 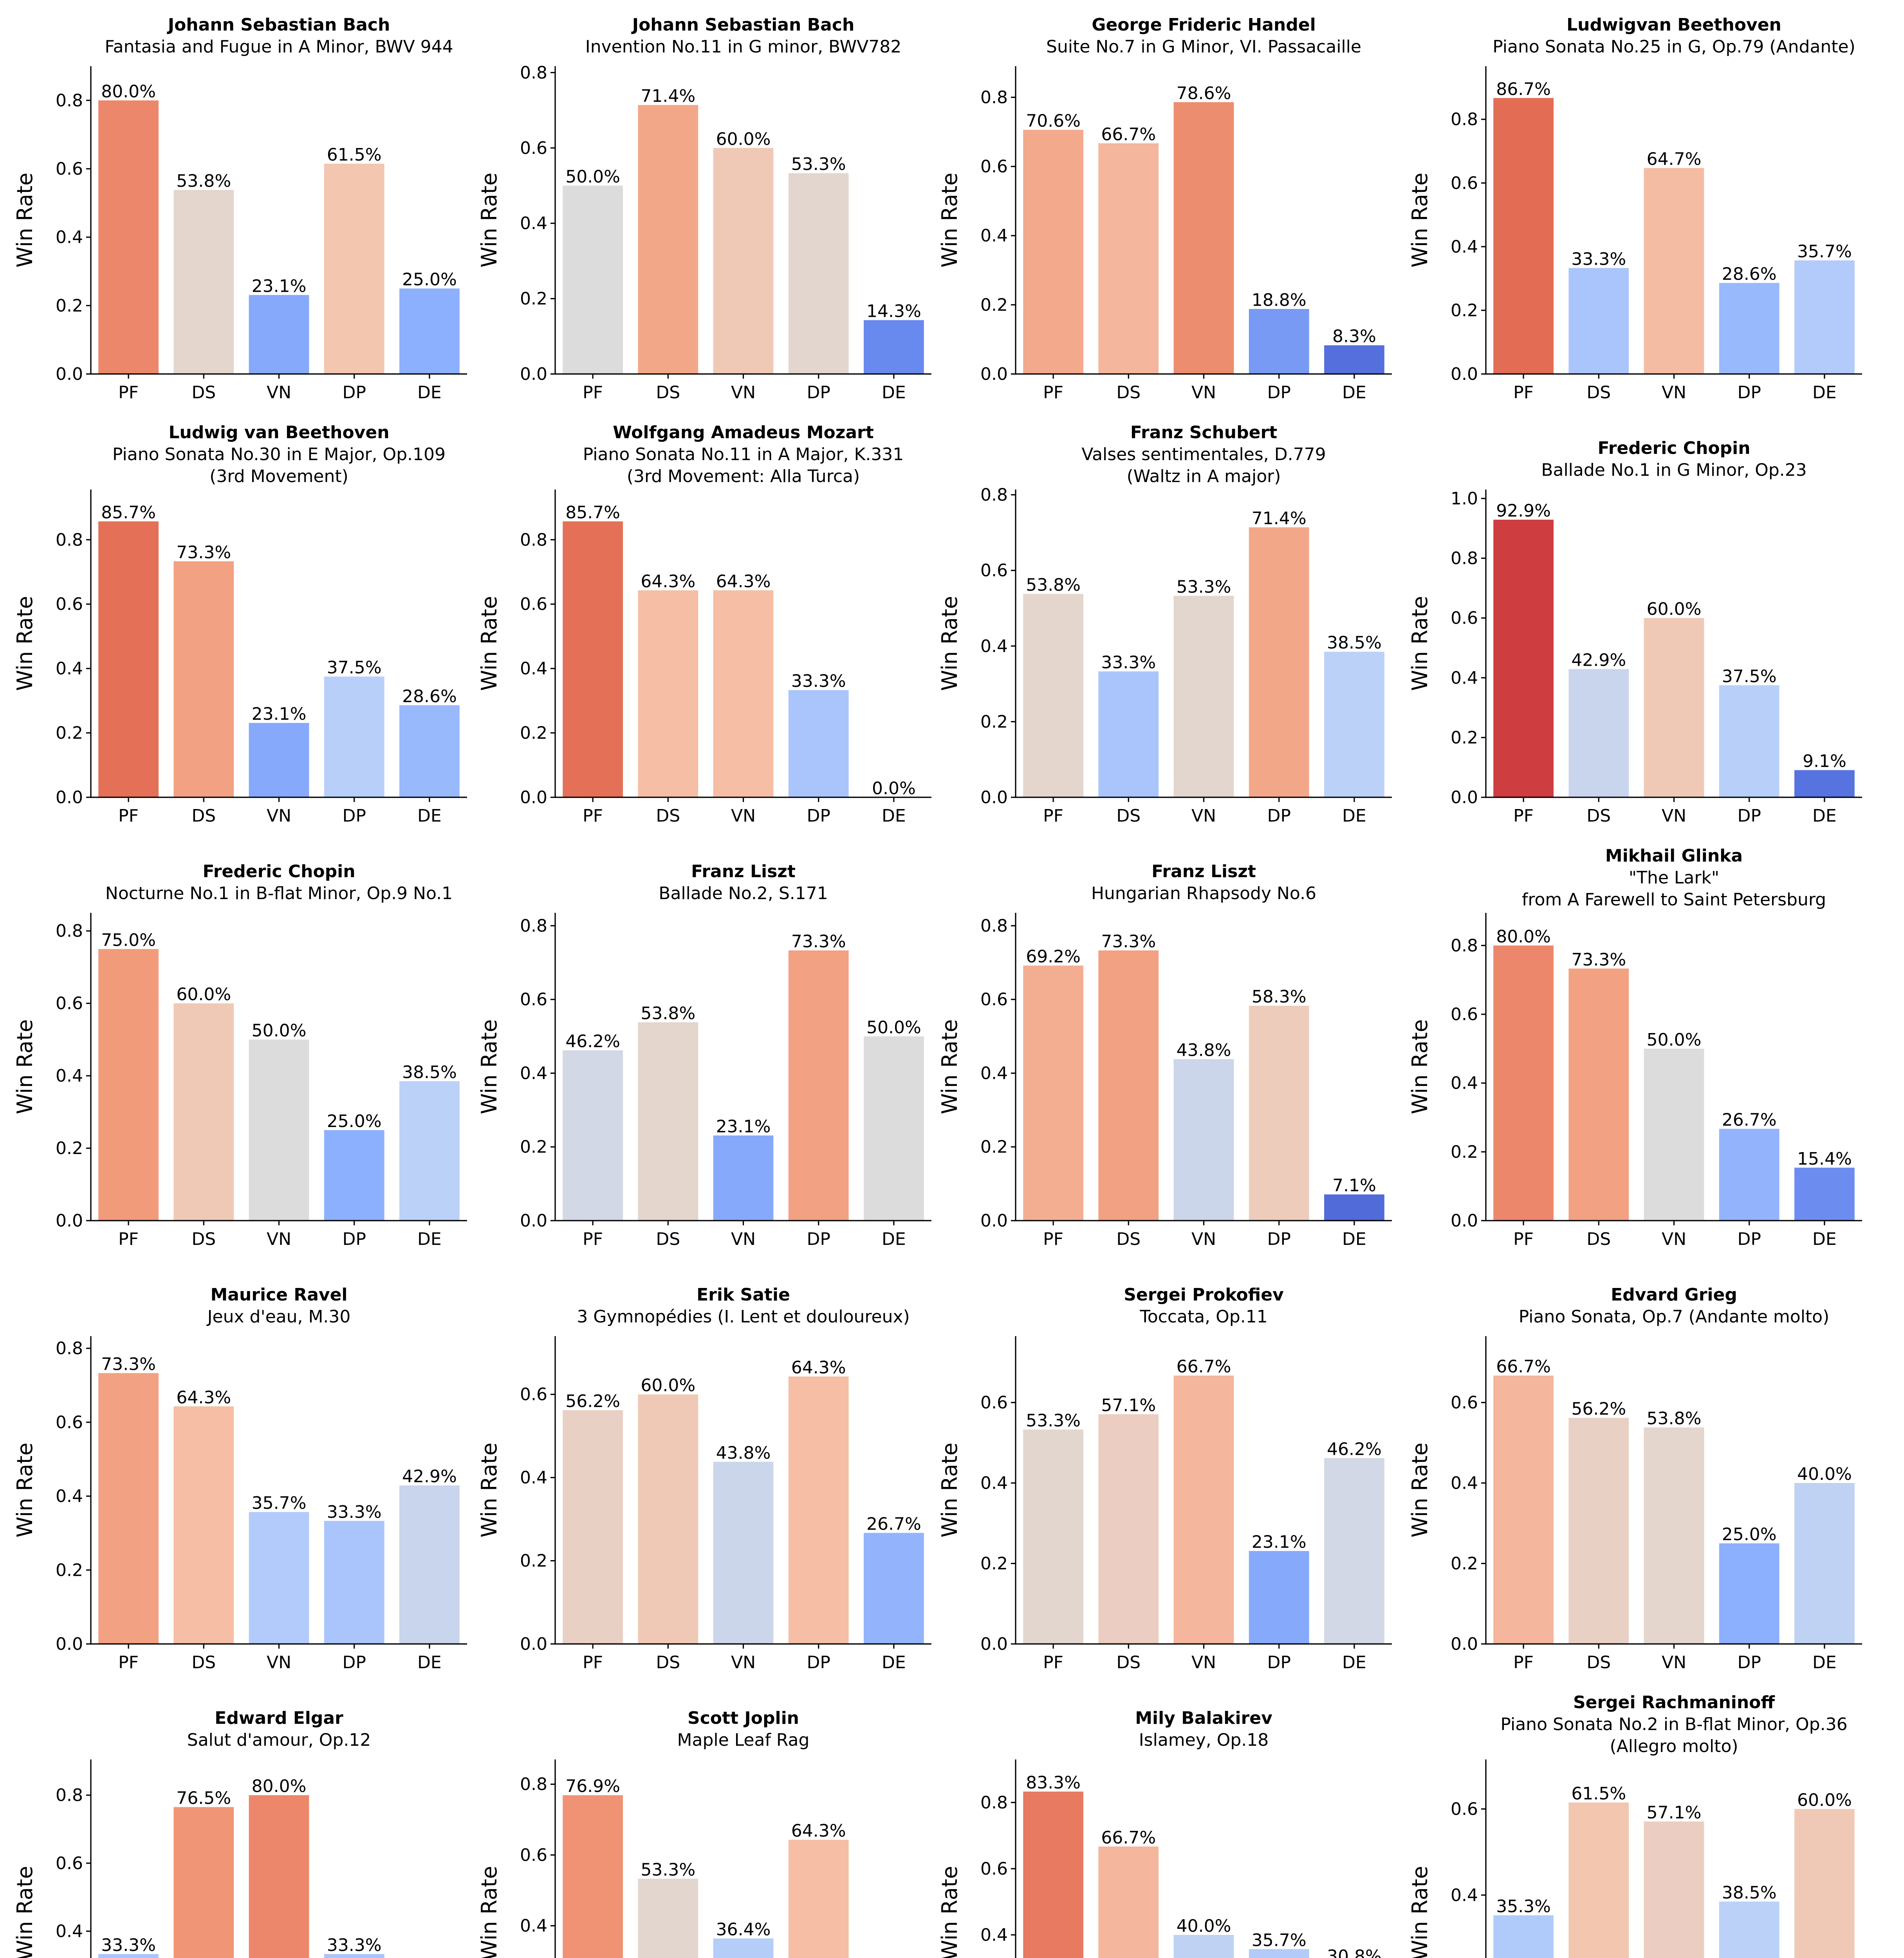 I want to click on subplot-subtitle: Ballade No.1 in G Minor, Op.23, so click(x=1674, y=470).